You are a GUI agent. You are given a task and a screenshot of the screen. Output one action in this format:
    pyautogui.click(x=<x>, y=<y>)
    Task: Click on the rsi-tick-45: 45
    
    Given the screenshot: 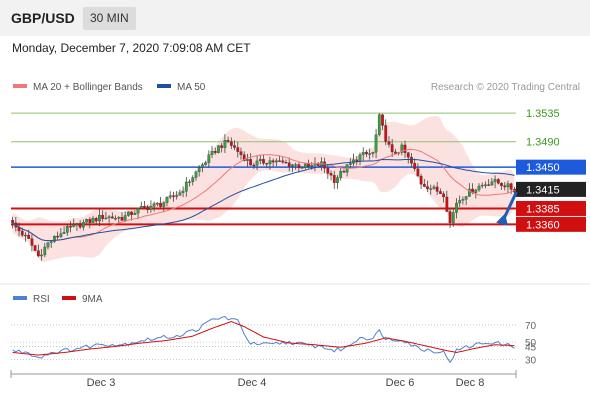 What is the action you would take?
    pyautogui.click(x=531, y=347)
    